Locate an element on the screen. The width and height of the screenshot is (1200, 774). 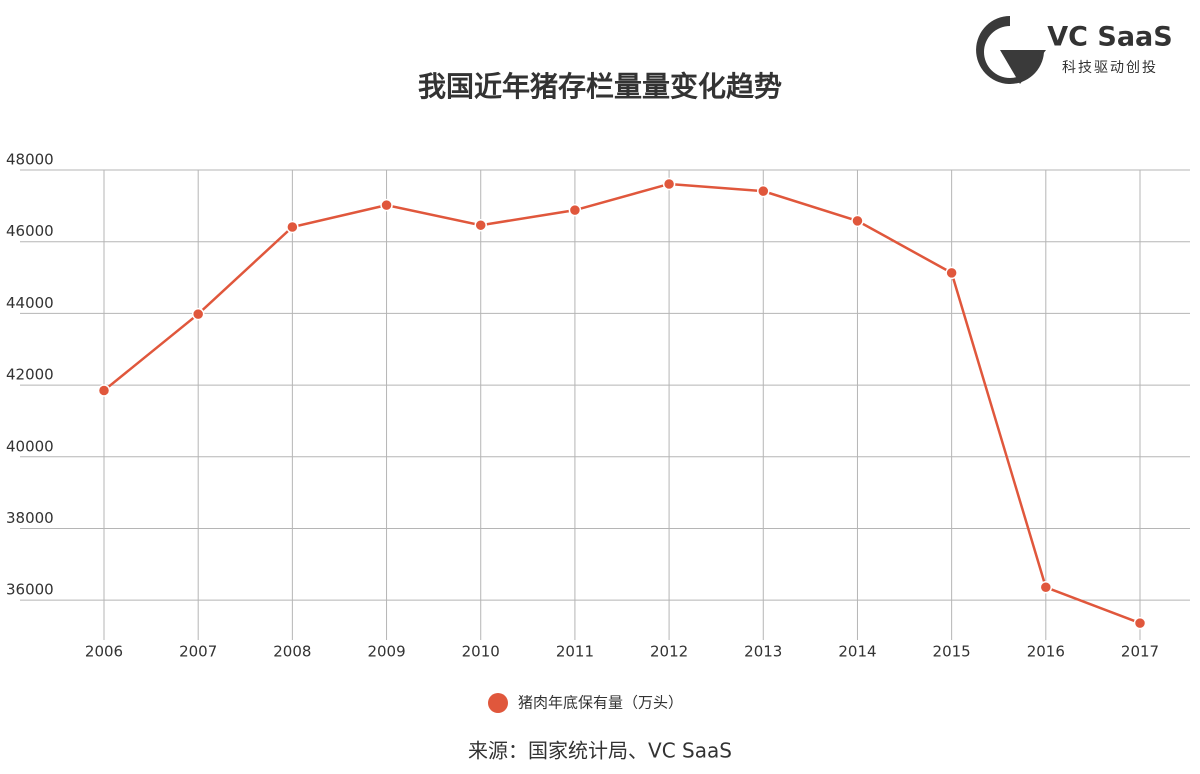
legend-label: 猪肉年底保有量（万头） is located at coordinates (600, 703).